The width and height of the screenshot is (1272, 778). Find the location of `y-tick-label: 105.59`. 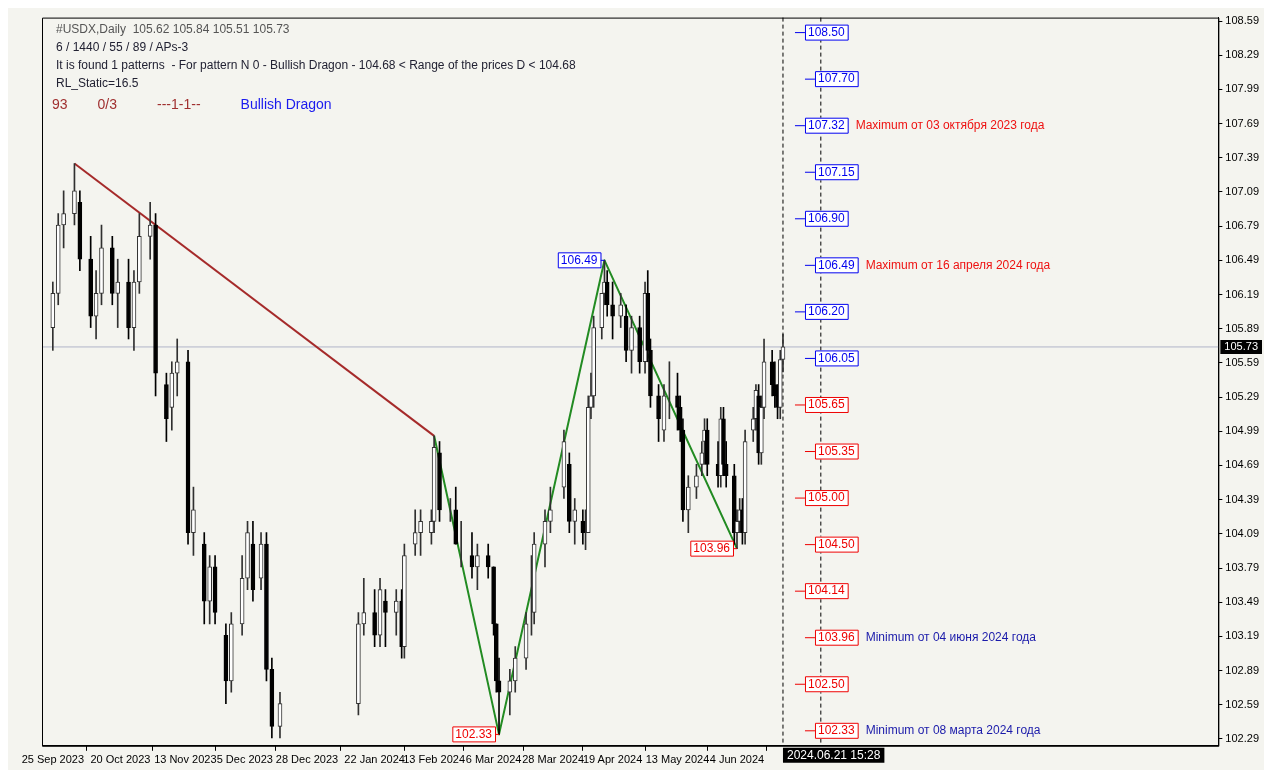

y-tick-label: 105.59 is located at coordinates (1242, 361).